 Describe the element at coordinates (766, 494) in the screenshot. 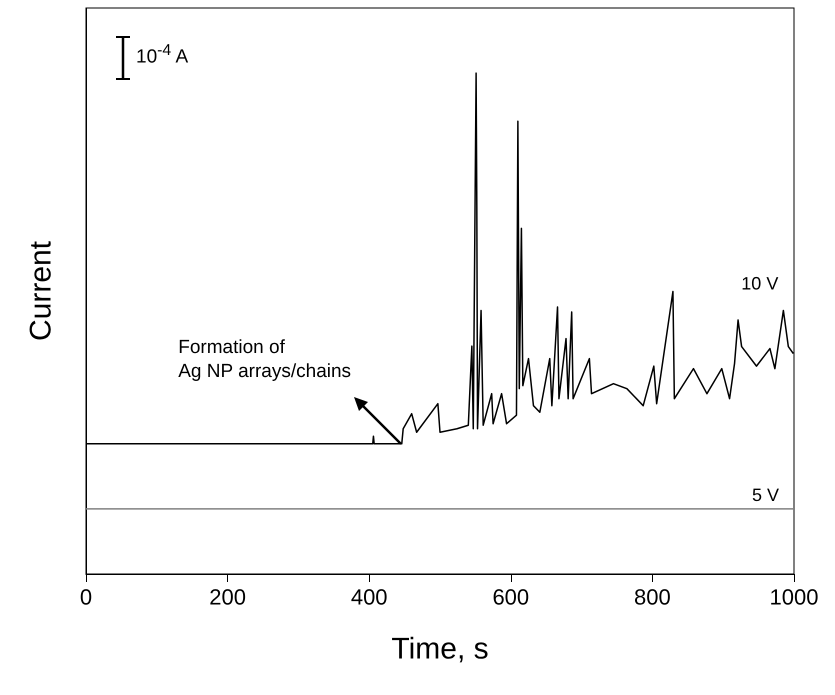

I see `series-label: 5 V` at that location.